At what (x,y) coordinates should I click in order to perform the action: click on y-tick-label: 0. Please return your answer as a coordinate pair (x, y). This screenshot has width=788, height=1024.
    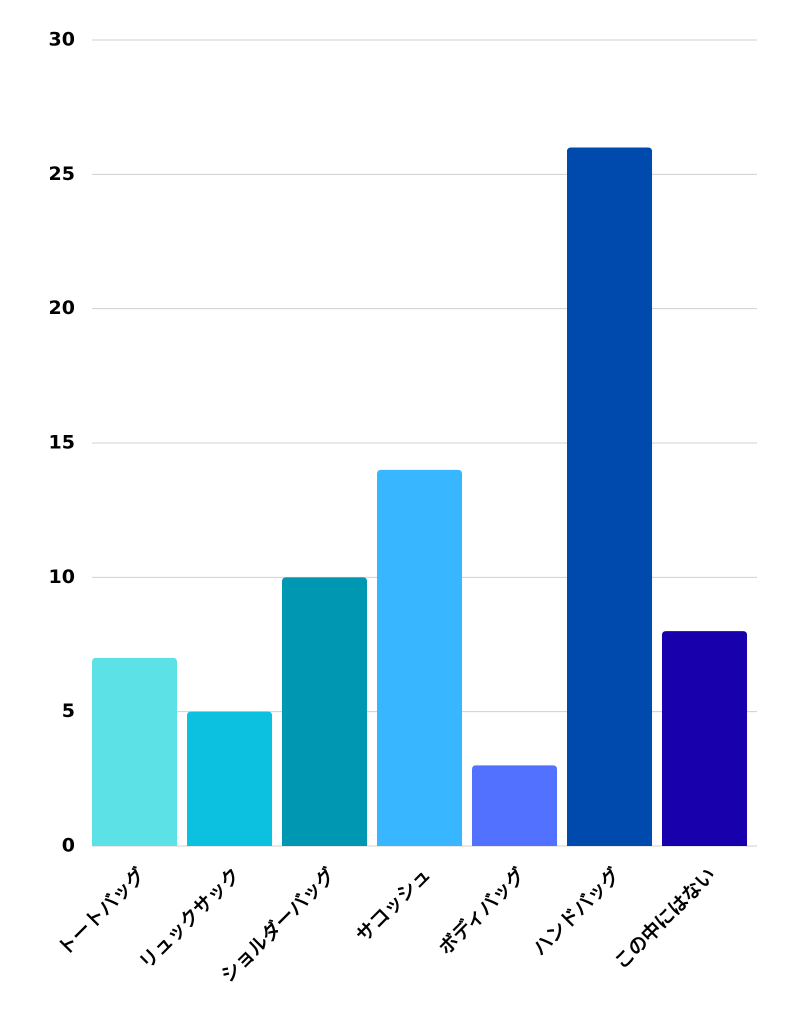
    Looking at the image, I should click on (68, 846).